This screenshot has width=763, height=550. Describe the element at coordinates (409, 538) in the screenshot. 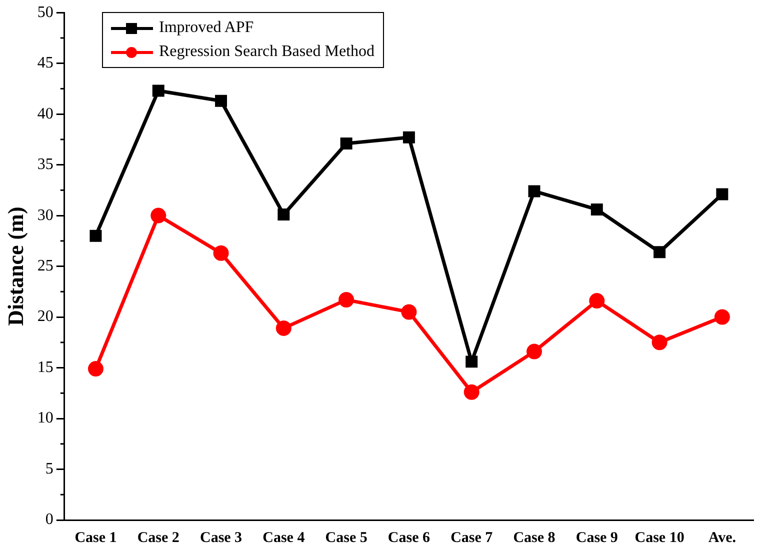

I see `x-tick-label: Case 6` at that location.